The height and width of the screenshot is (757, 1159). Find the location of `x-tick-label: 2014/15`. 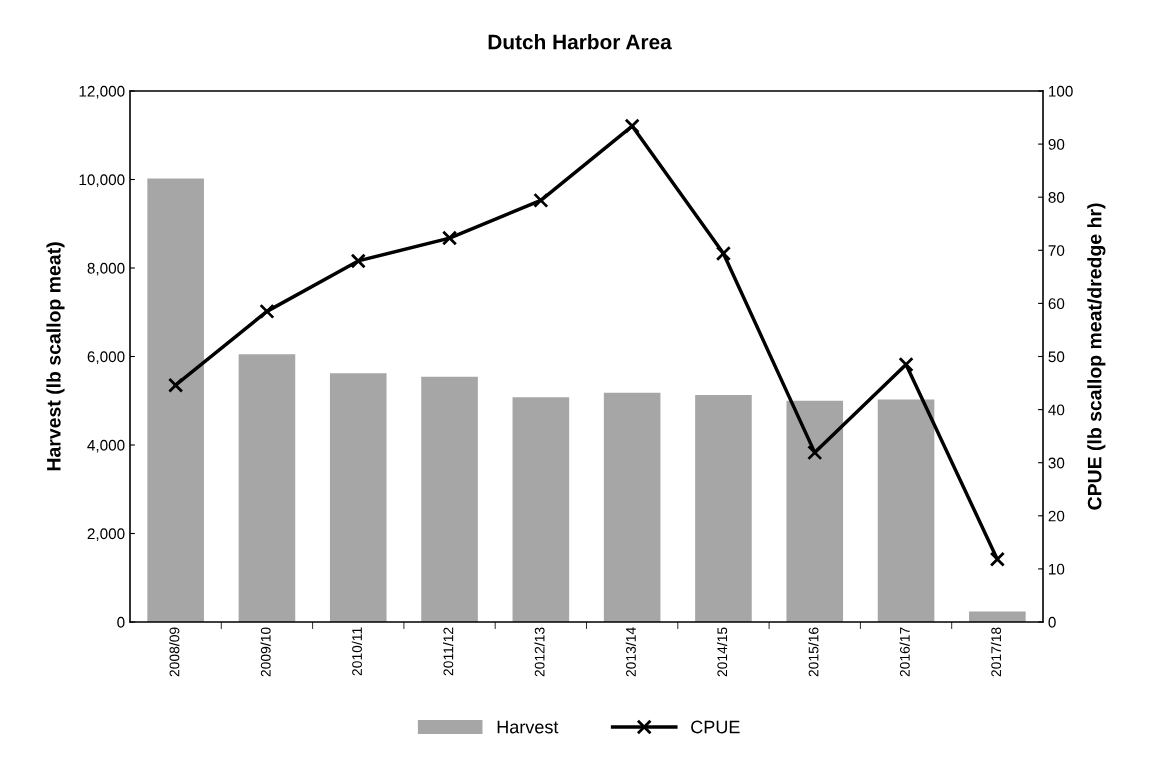

x-tick-label: 2014/15 is located at coordinates (722, 652).